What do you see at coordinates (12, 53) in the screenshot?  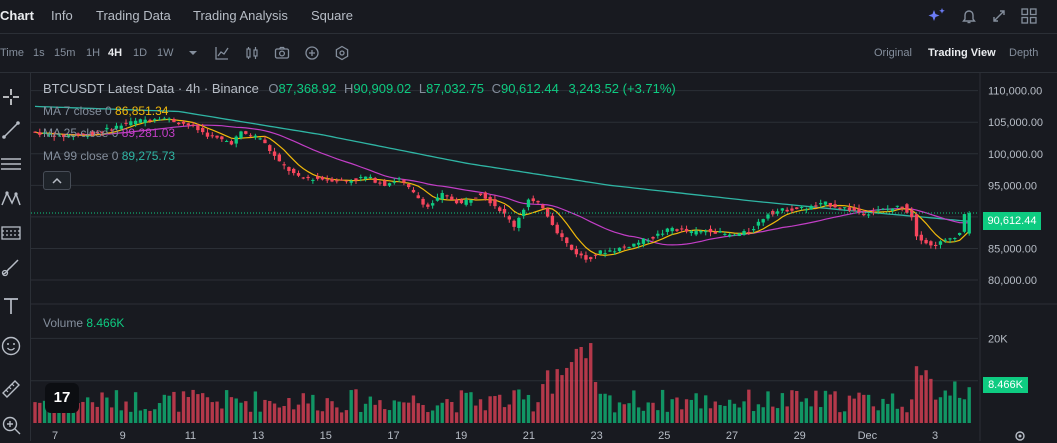 I see `time-label: Time` at bounding box center [12, 53].